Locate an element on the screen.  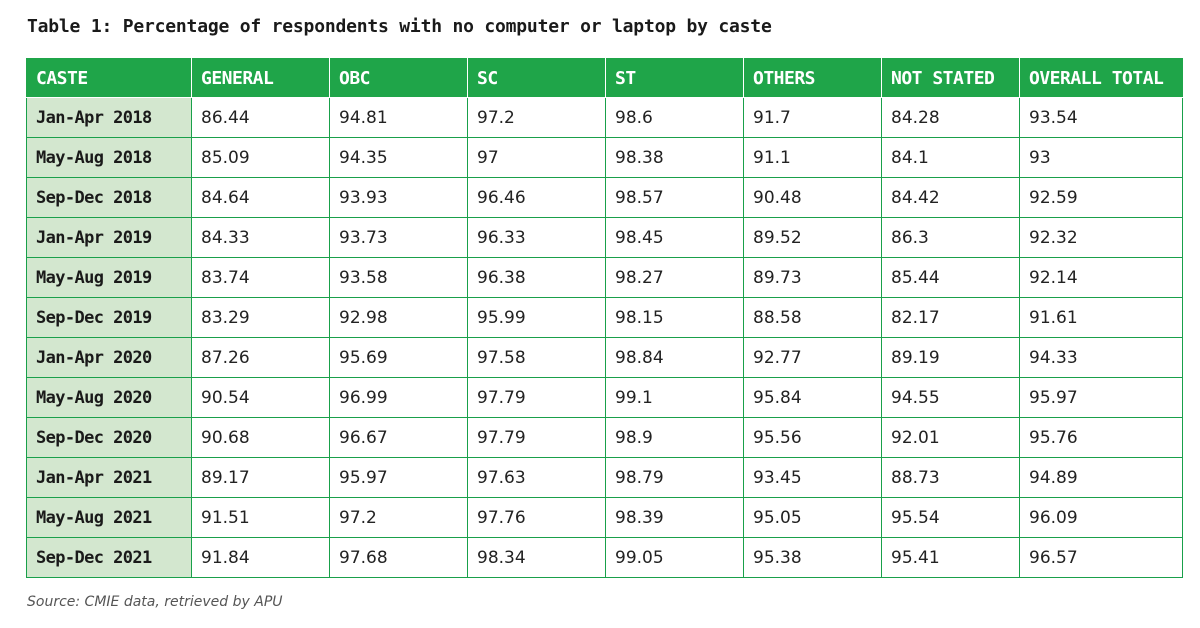
row-label: Sep-Dec 2020 is located at coordinates (109, 437).